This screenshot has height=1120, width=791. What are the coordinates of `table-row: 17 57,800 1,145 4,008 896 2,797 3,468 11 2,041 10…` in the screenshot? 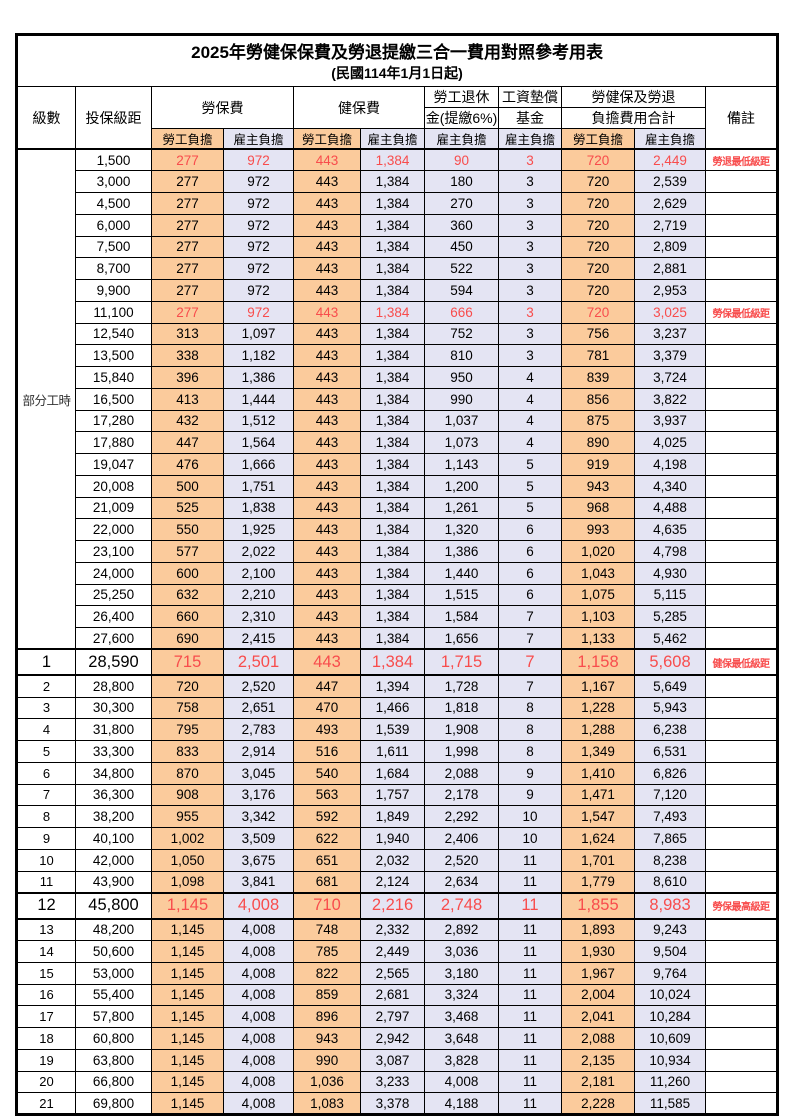 It's located at (397, 1016).